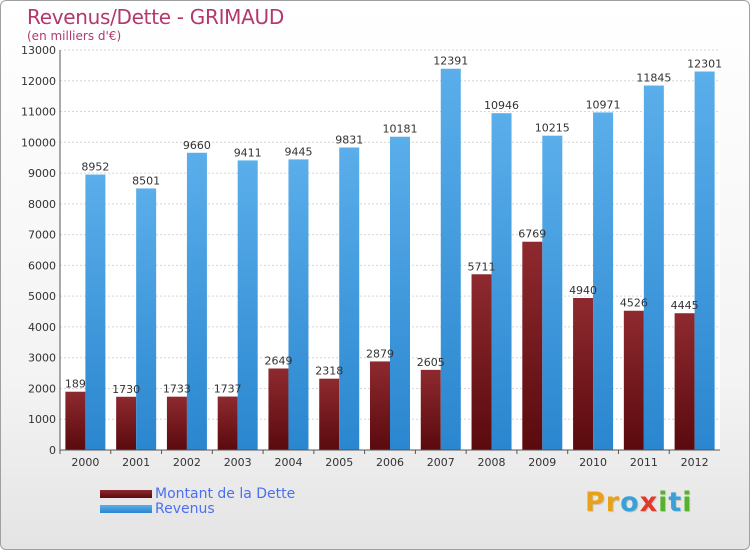 This screenshot has height=550, width=750. Describe the element at coordinates (653, 78) in the screenshot. I see `data-label-revenus: 11845` at that location.